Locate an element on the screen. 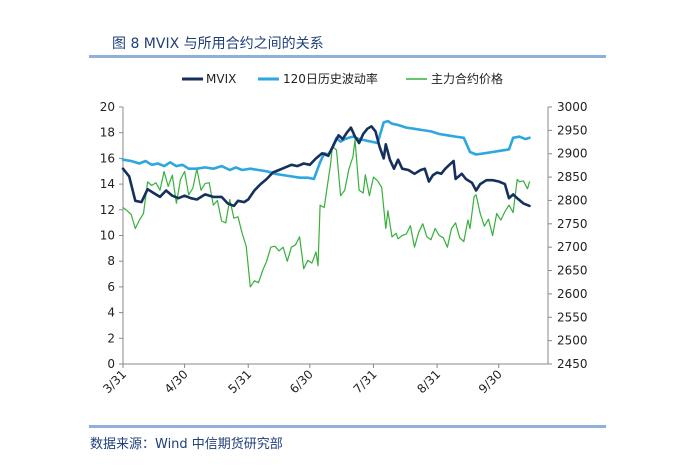 This screenshot has width=700, height=469. y-left-tick-label: 16 is located at coordinates (107, 158).